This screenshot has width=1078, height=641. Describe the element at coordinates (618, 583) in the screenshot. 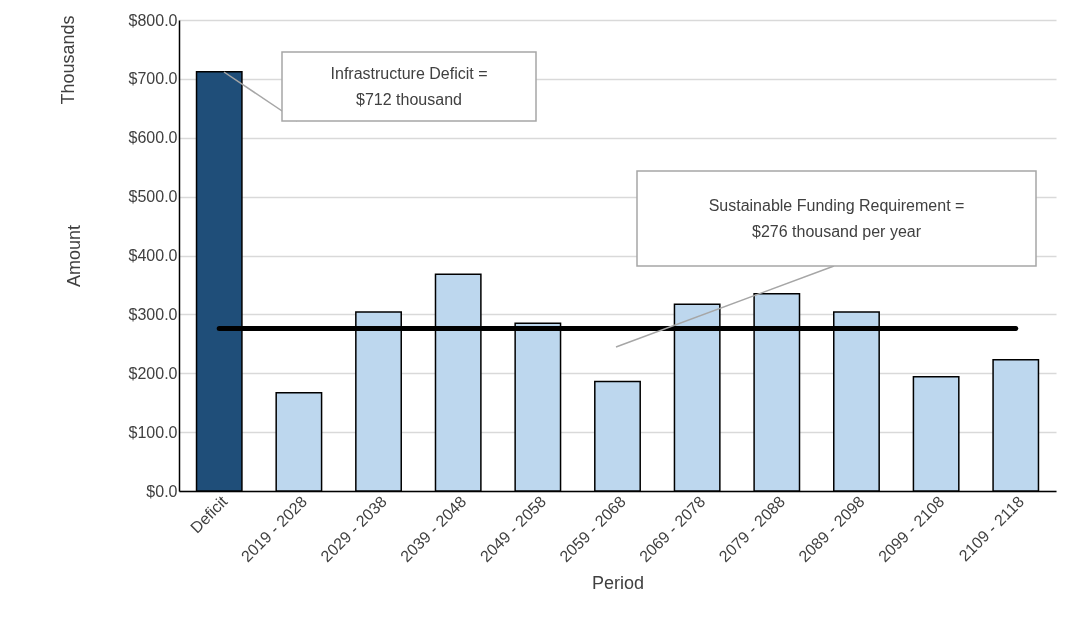

I see `x-axis-title: Period` at that location.